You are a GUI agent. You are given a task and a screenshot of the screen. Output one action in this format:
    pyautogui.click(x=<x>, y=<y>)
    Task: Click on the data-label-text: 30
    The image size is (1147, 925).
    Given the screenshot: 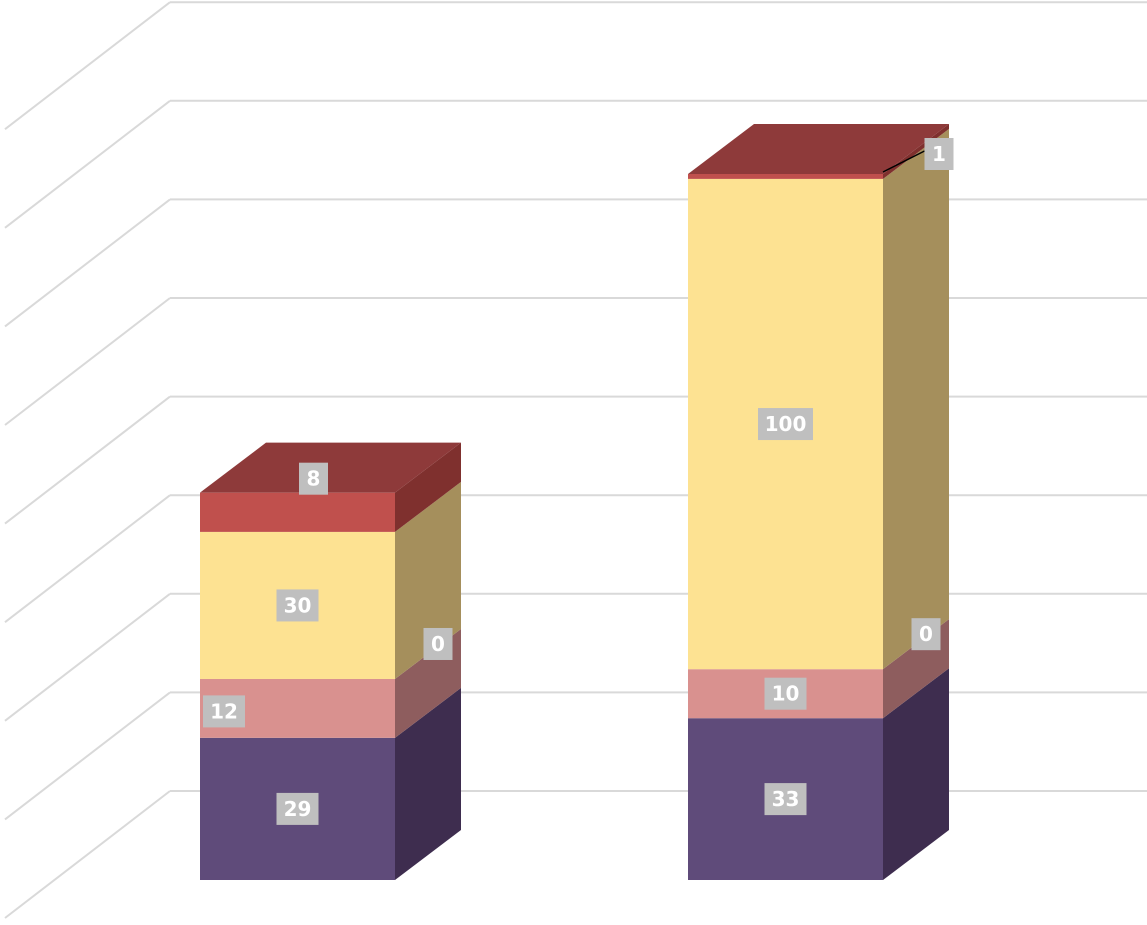 What is the action you would take?
    pyautogui.click(x=298, y=605)
    